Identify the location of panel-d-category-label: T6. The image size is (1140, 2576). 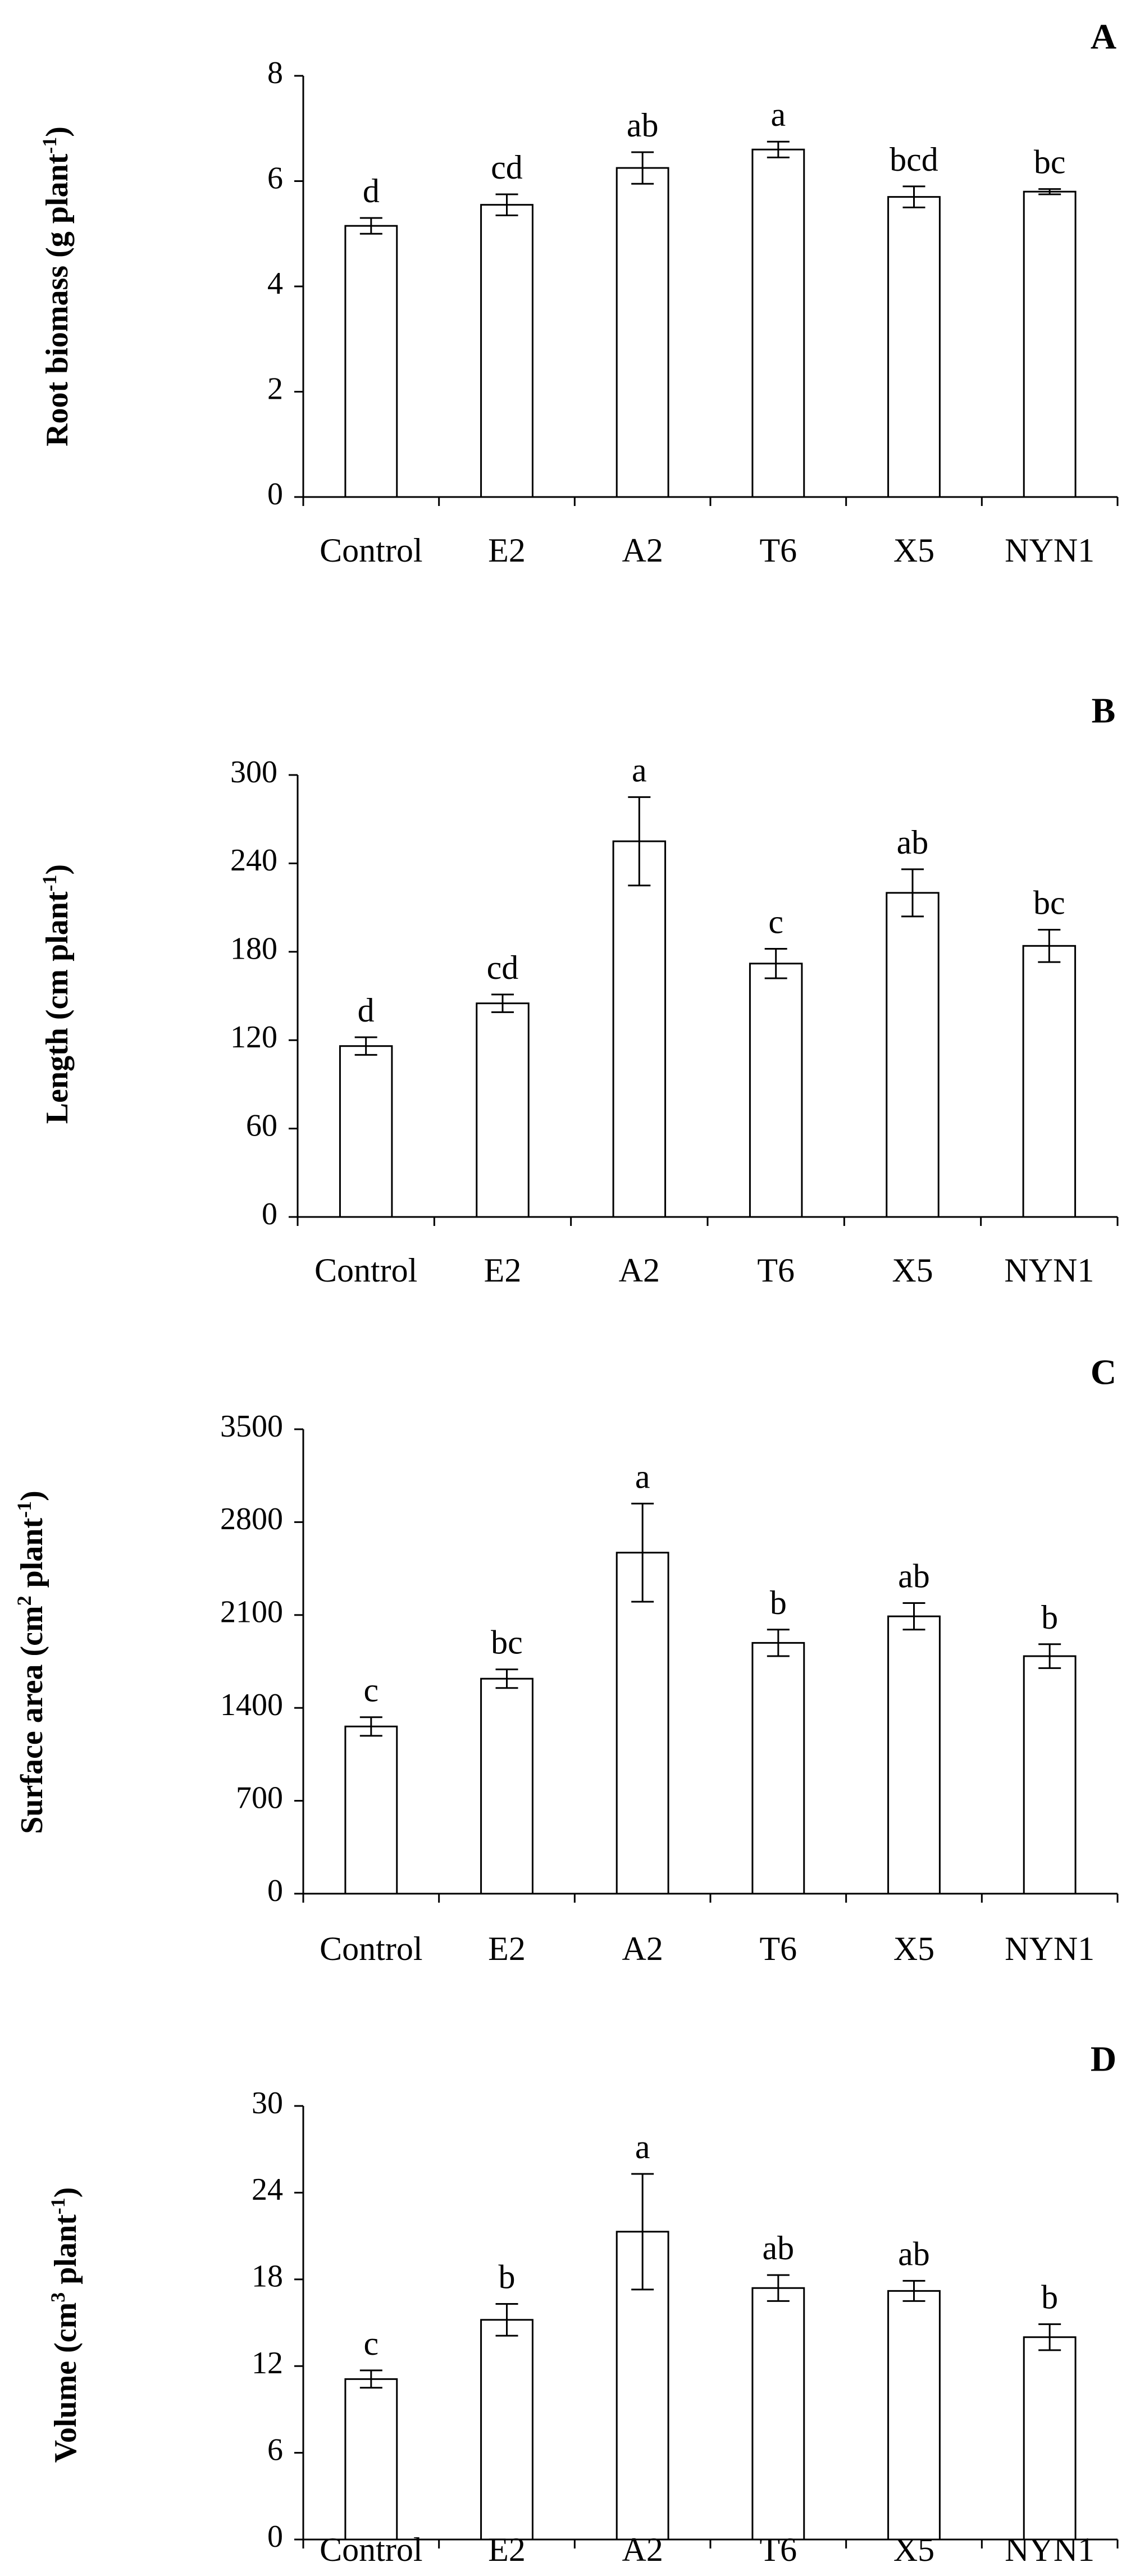
(778, 2549).